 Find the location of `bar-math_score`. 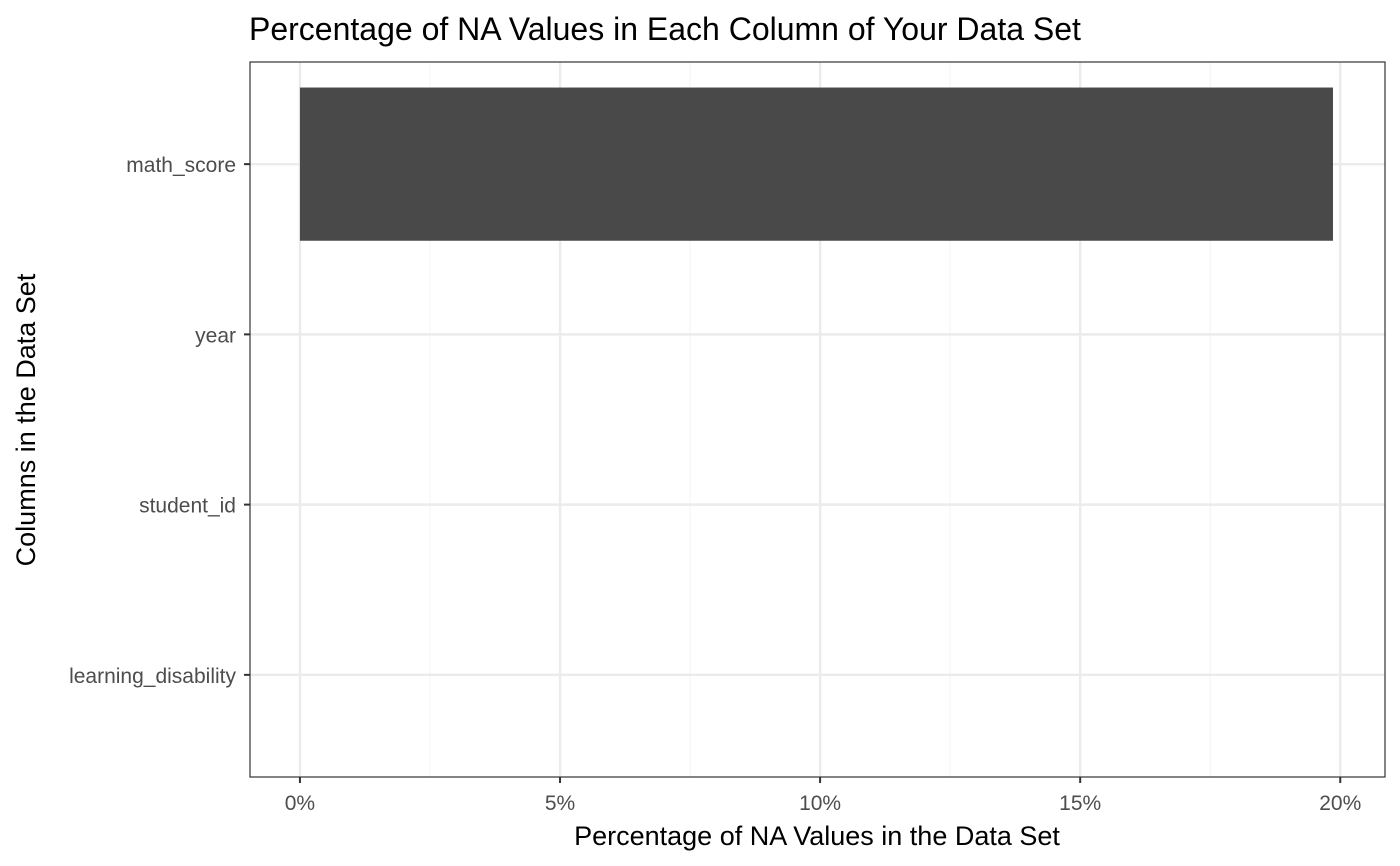

bar-math_score is located at coordinates (816, 164).